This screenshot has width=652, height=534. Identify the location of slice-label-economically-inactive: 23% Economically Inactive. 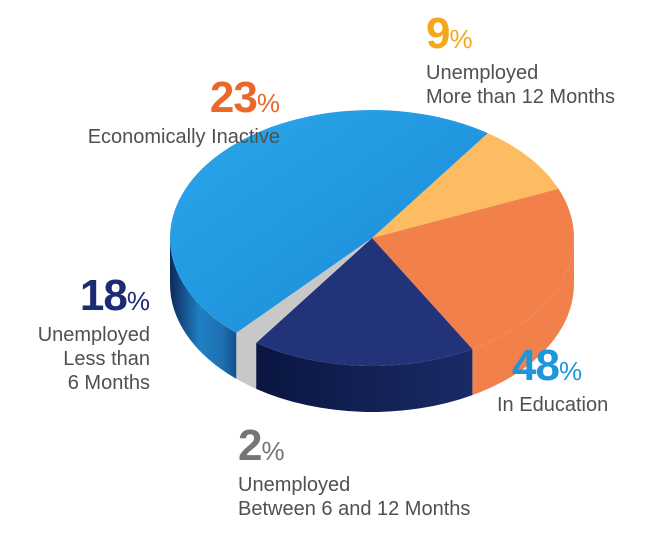
(160, 110).